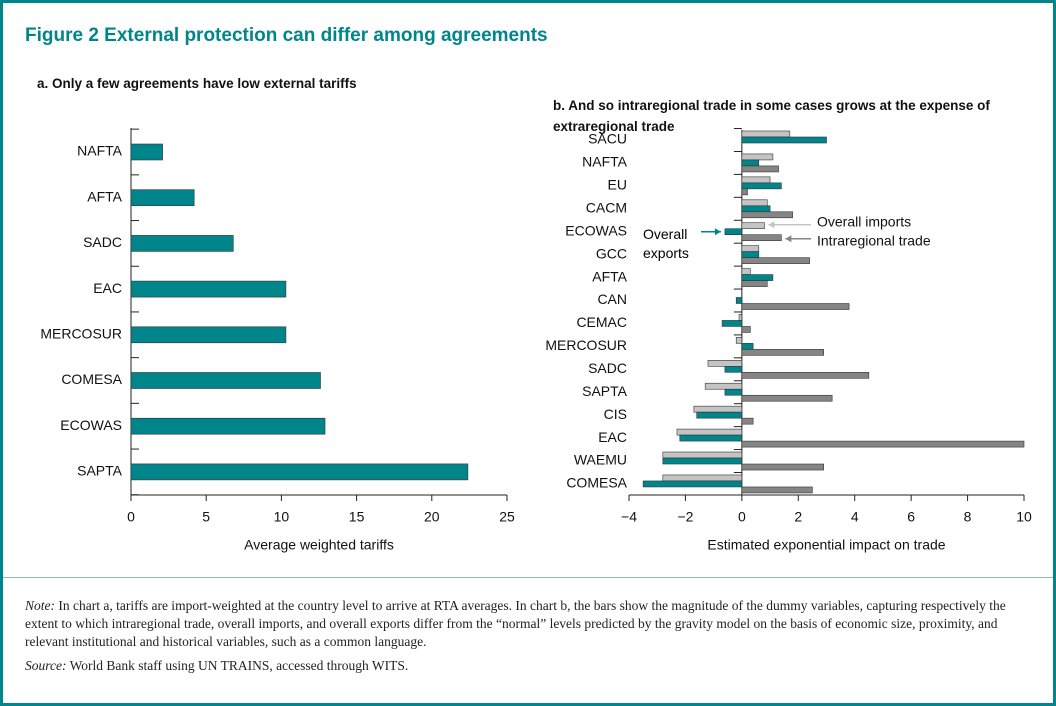 The height and width of the screenshot is (706, 1056). Describe the element at coordinates (615, 414) in the screenshot. I see `y-tick-label: CIS` at that location.